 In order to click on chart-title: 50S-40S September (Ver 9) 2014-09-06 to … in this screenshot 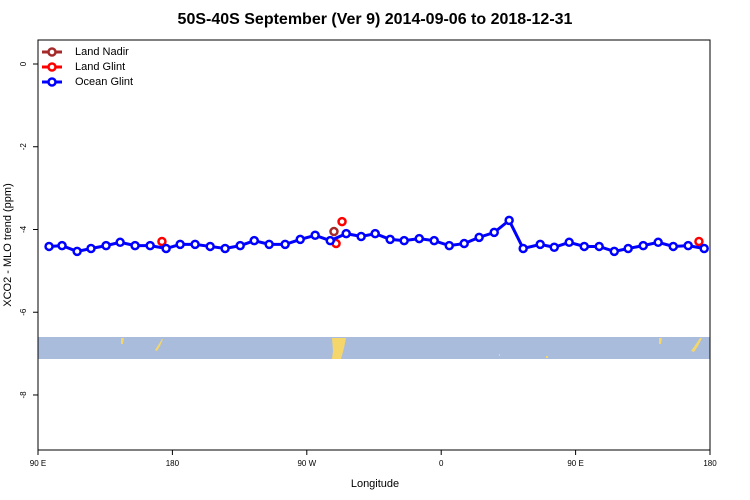, I will do `click(375, 19)`.